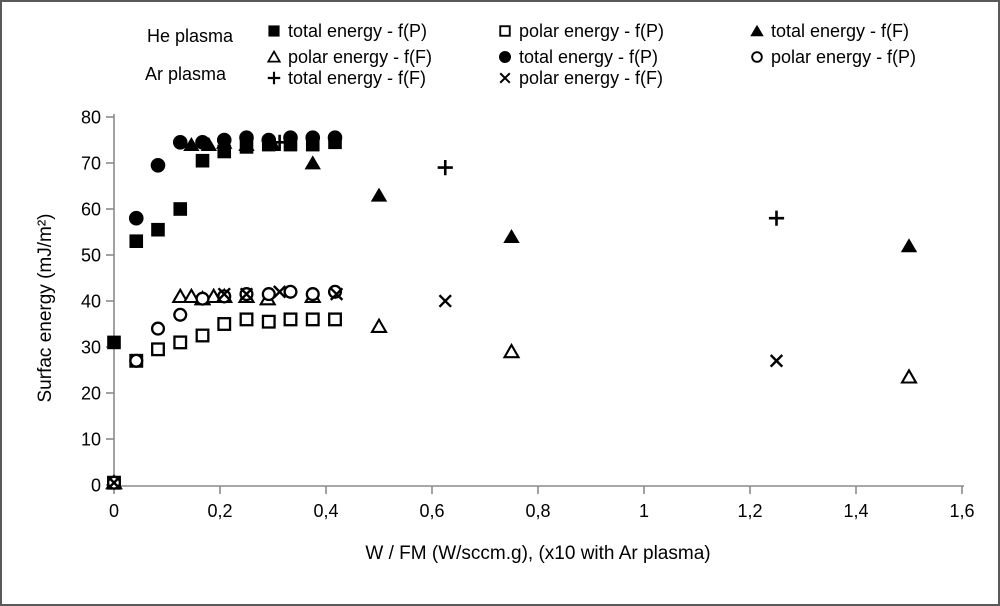 The width and height of the screenshot is (1000, 606). What do you see at coordinates (749, 511) in the screenshot?
I see `x-tick-label: 1,2` at bounding box center [749, 511].